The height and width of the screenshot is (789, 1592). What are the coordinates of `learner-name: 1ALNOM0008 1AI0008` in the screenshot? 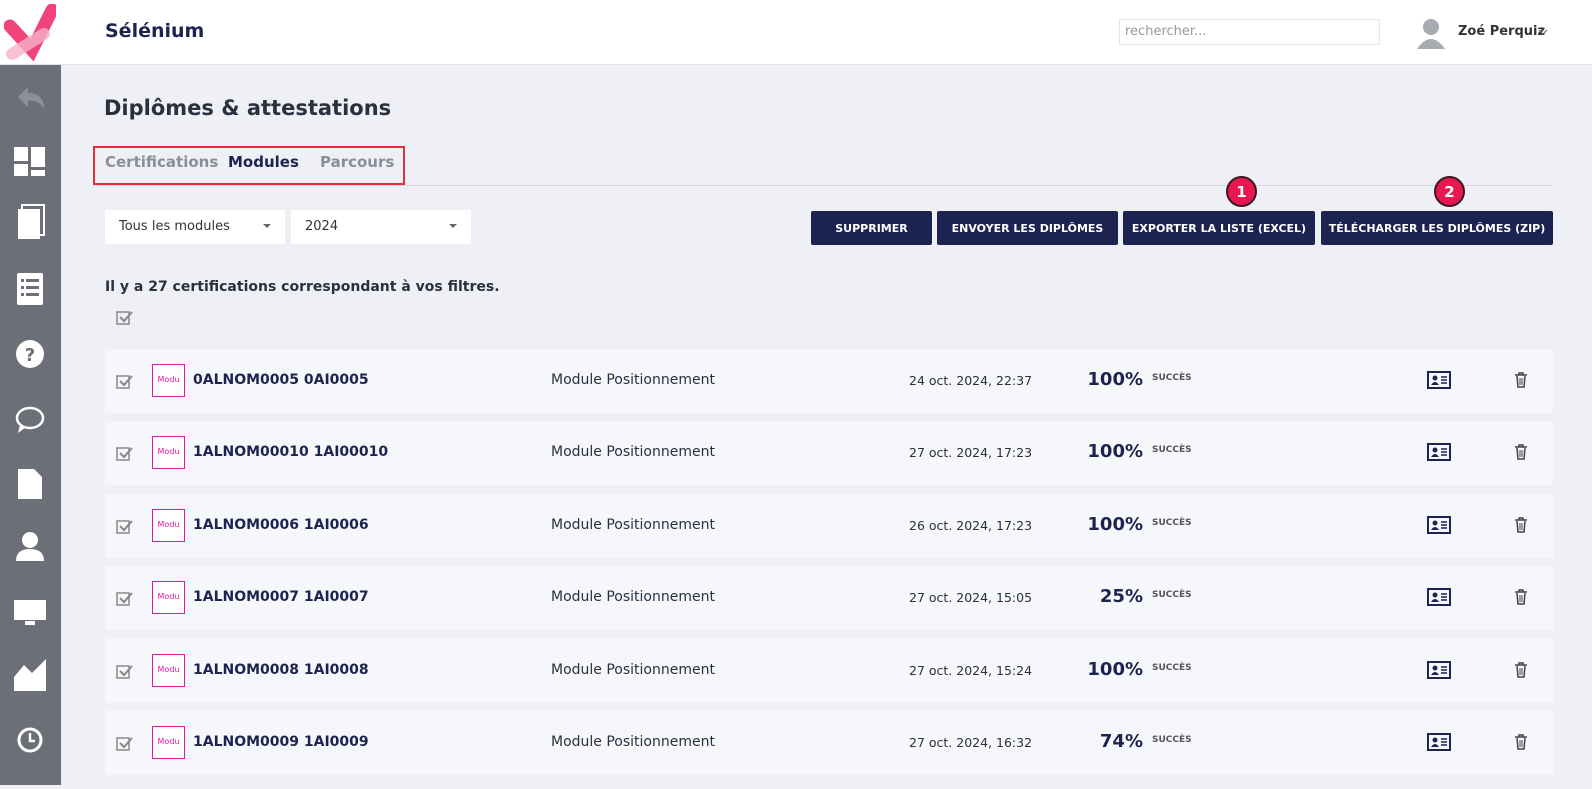 It's located at (281, 669).